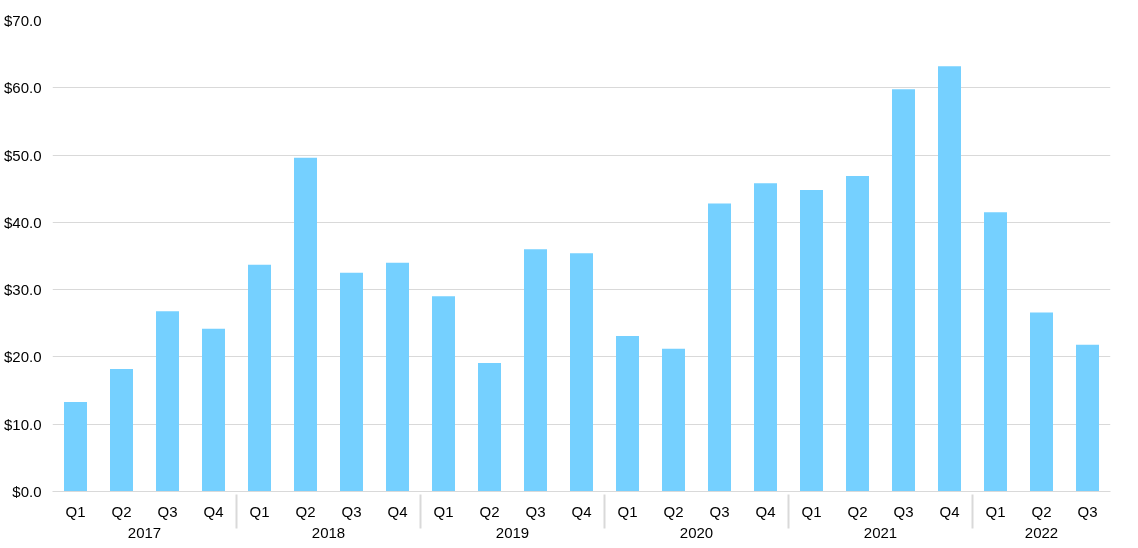  I want to click on text: 2020, so click(696, 532).